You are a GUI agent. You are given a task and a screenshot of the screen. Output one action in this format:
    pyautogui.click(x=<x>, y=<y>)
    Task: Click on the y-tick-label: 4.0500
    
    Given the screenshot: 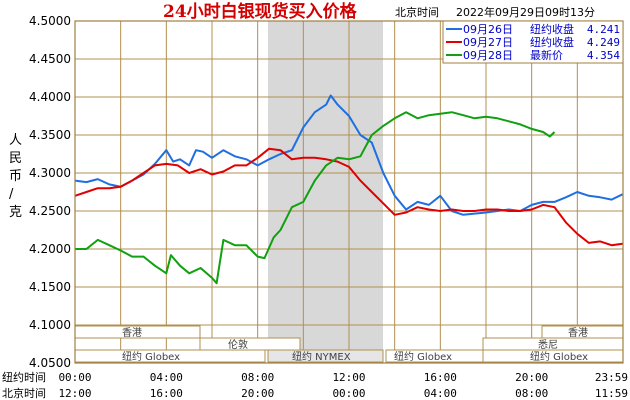 What is the action you would take?
    pyautogui.click(x=50, y=363)
    